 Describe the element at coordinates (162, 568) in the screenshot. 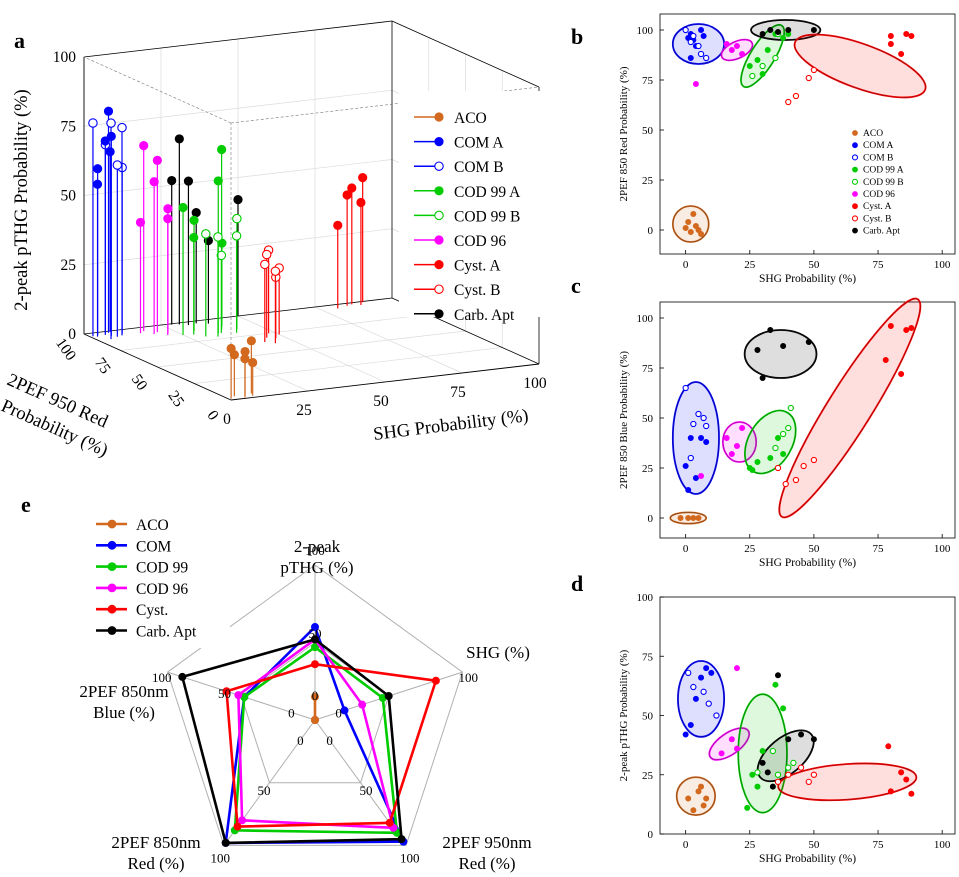

I see `radar-legend-entry: COD 99` at that location.